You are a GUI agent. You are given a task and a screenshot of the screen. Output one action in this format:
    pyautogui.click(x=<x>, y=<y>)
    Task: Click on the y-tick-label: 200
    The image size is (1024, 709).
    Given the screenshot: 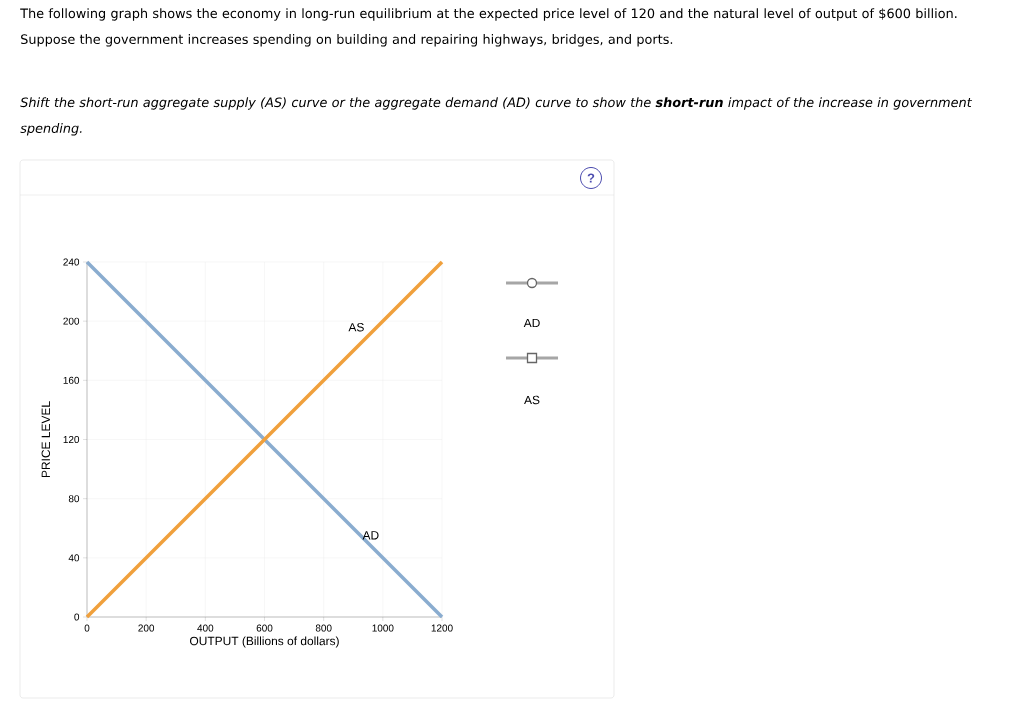 What is the action you would take?
    pyautogui.click(x=71, y=321)
    